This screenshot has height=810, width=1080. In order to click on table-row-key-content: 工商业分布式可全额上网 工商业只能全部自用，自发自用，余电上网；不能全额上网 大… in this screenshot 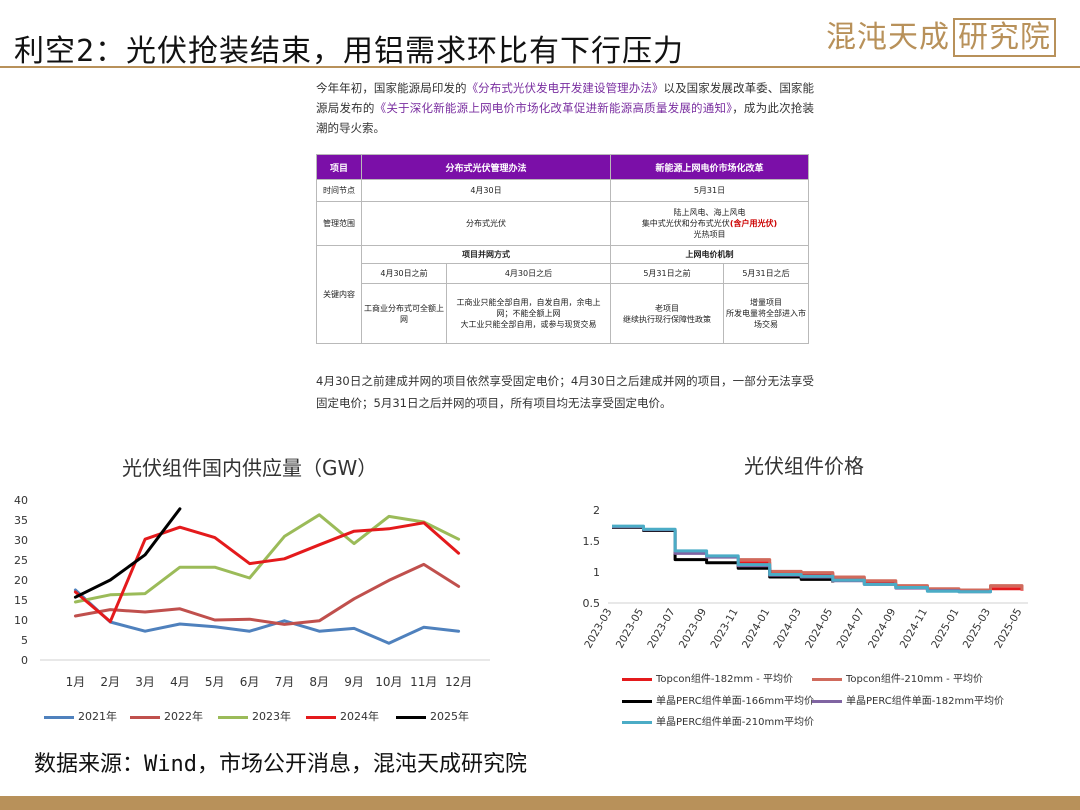, I will do `click(563, 313)`.